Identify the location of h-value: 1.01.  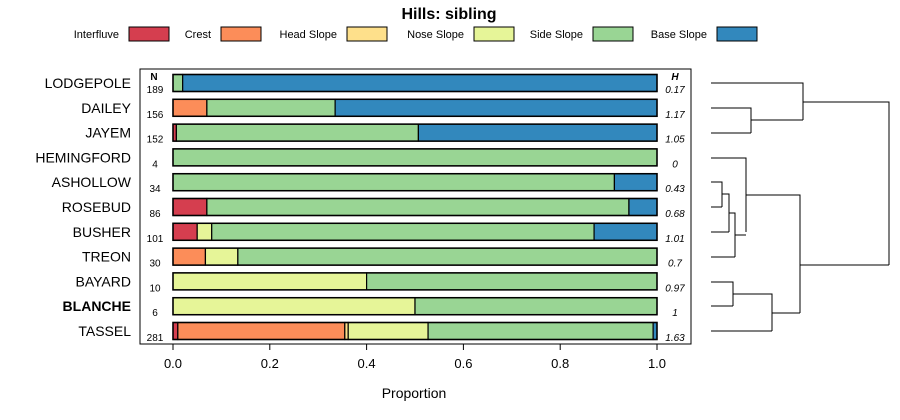
(674, 239).